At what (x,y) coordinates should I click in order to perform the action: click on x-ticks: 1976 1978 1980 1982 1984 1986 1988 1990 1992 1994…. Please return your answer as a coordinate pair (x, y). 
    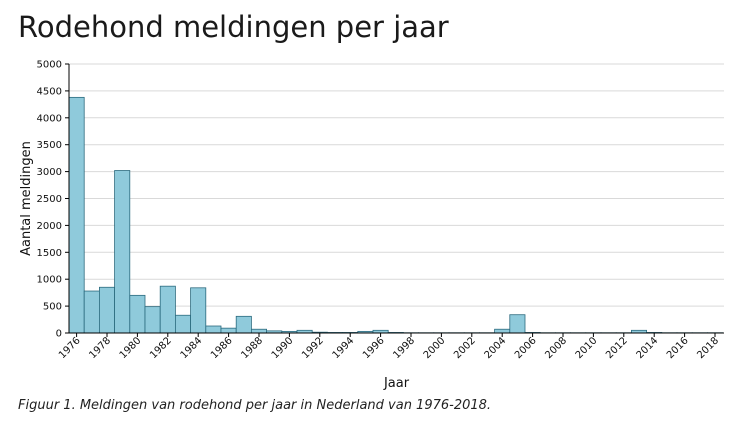
    Looking at the image, I should click on (389, 347).